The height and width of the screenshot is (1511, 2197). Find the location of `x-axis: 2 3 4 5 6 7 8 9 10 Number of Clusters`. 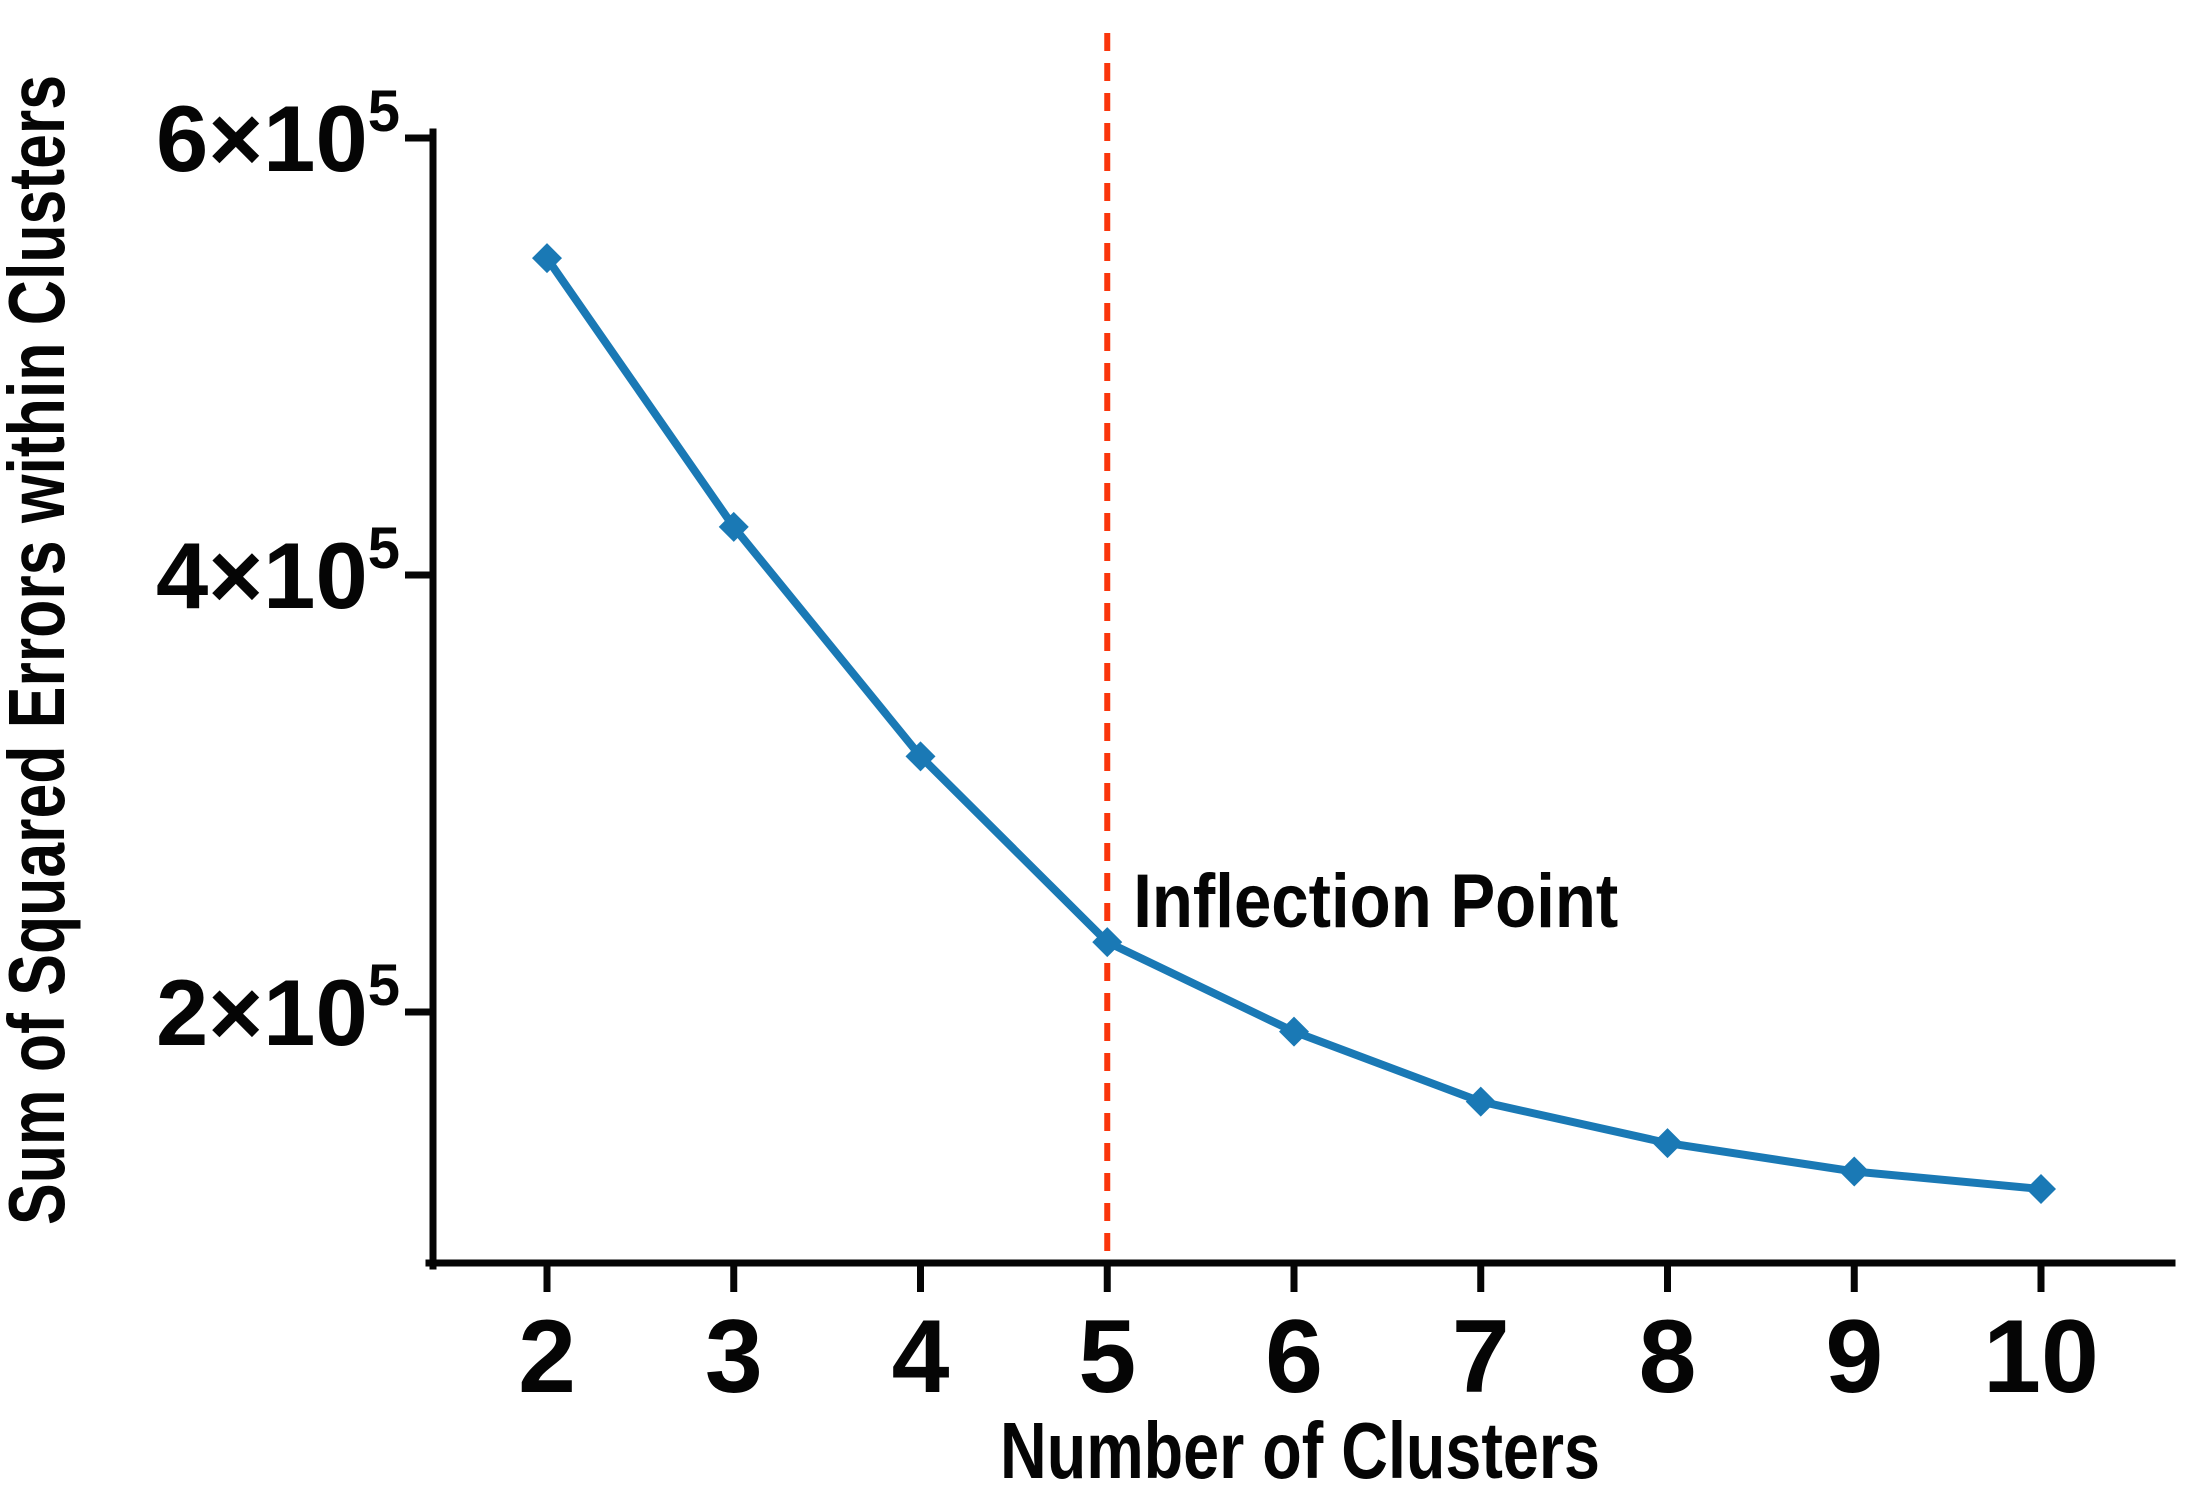

x-axis: 2 3 4 5 6 7 8 9 10 Number of Clusters is located at coordinates (1300, 1377).